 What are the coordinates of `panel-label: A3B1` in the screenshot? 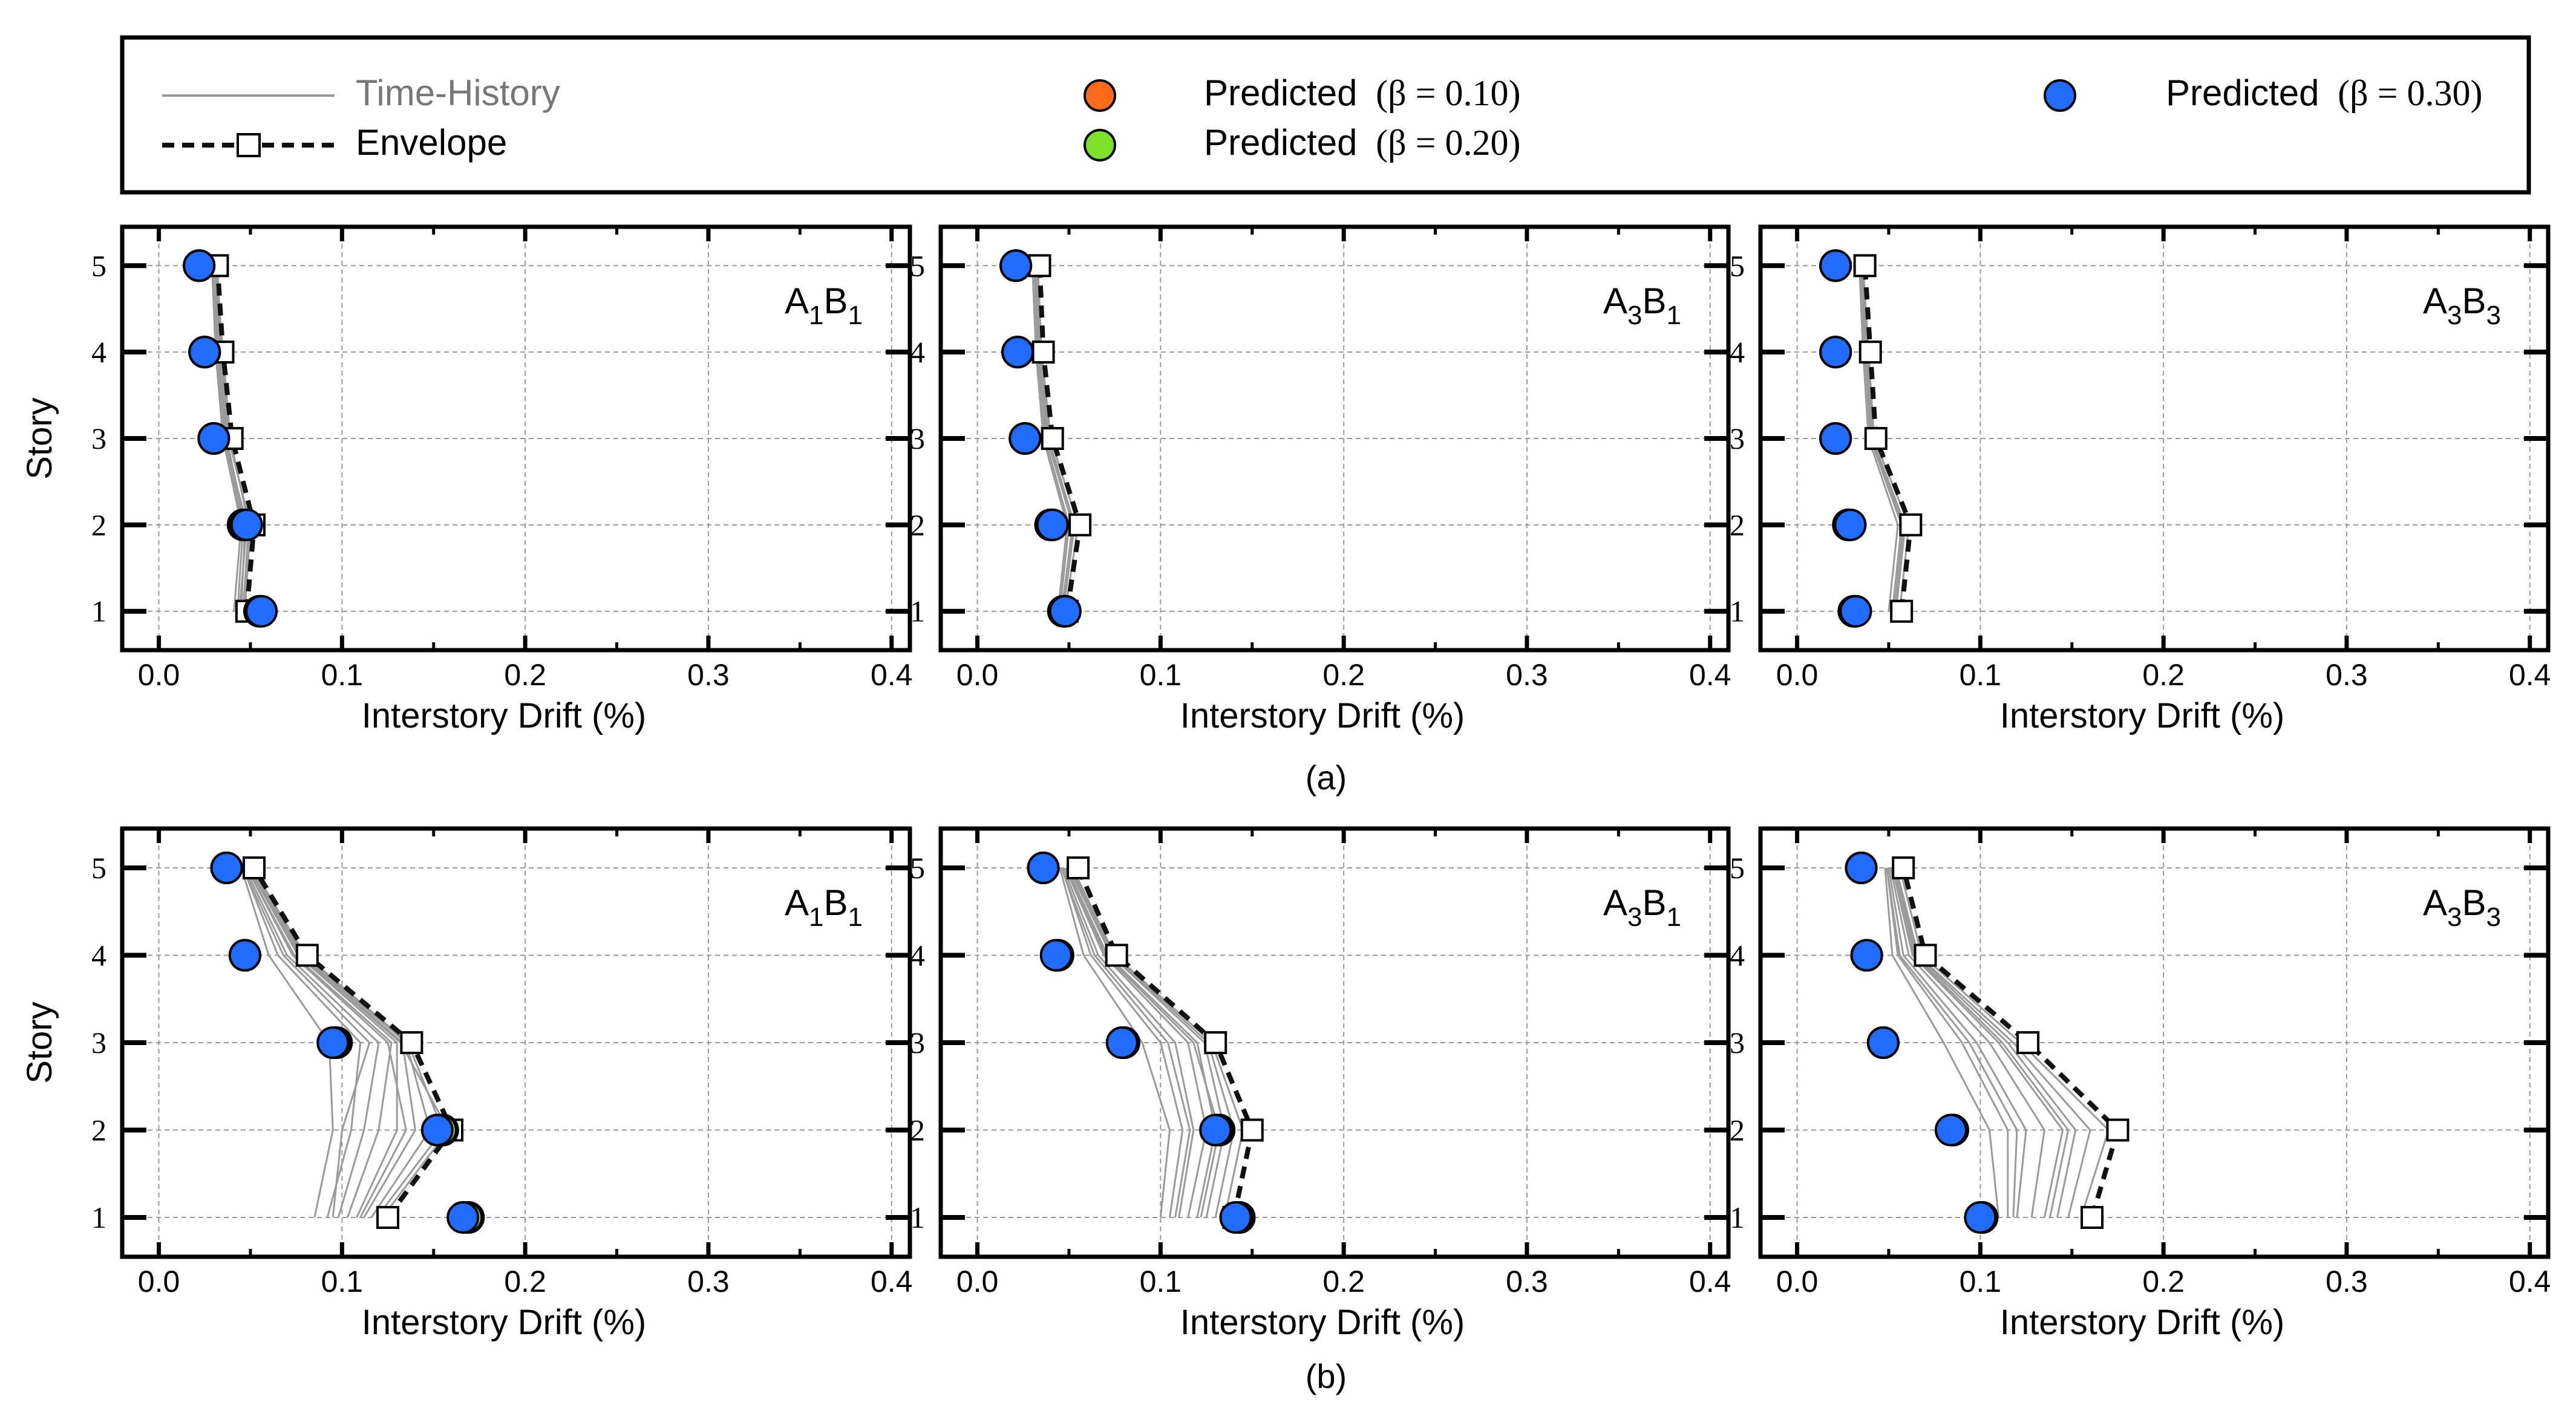 It's located at (1642, 907).